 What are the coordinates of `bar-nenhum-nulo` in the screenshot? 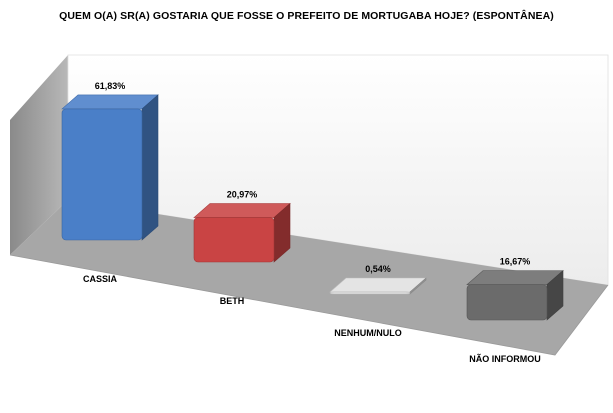 It's located at (378, 286).